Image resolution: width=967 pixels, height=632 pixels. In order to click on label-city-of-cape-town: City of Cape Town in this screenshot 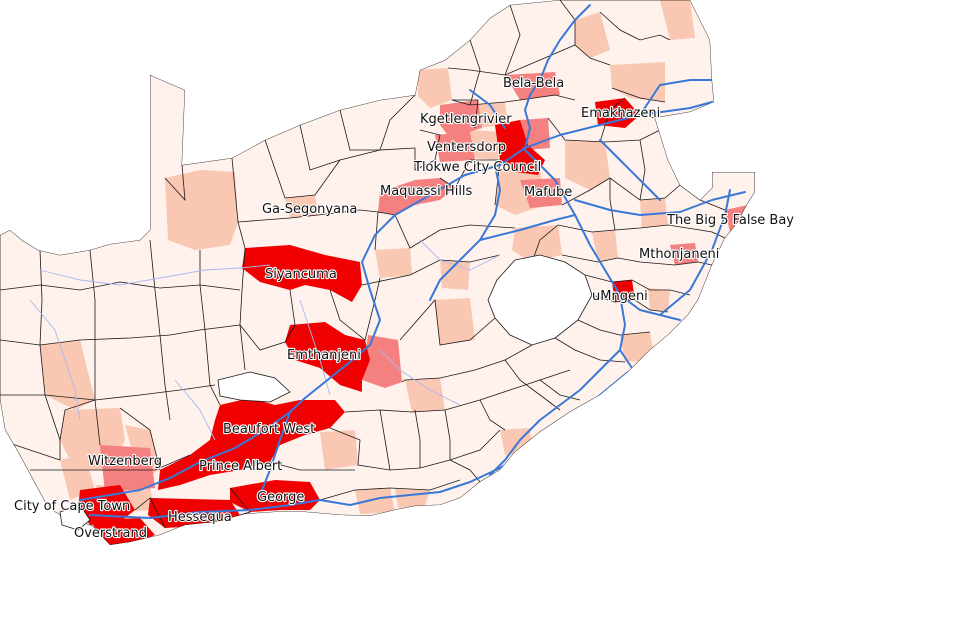, I will do `click(72, 506)`.